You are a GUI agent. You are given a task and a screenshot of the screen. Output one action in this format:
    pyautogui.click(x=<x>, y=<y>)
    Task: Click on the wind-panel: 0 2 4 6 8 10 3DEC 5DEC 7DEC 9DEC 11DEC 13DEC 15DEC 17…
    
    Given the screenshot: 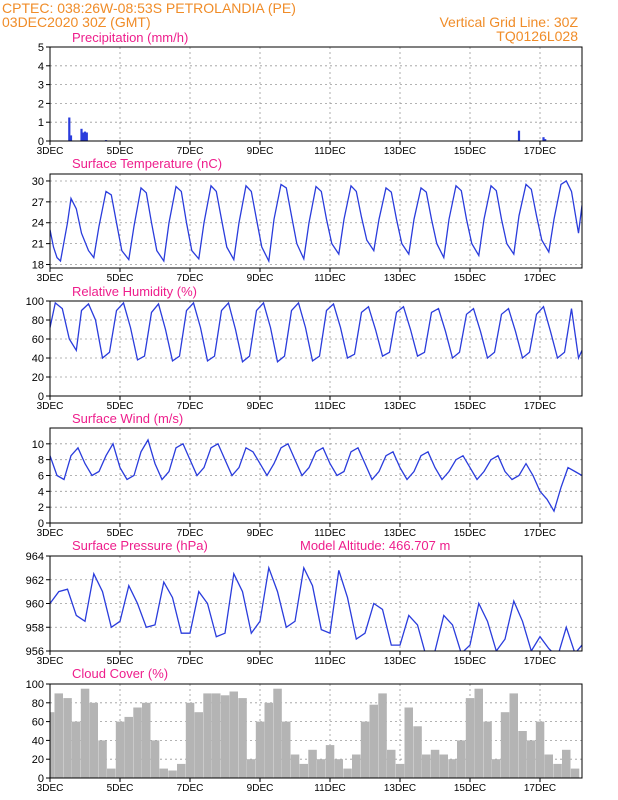 What is the action you would take?
    pyautogui.click(x=307, y=483)
    